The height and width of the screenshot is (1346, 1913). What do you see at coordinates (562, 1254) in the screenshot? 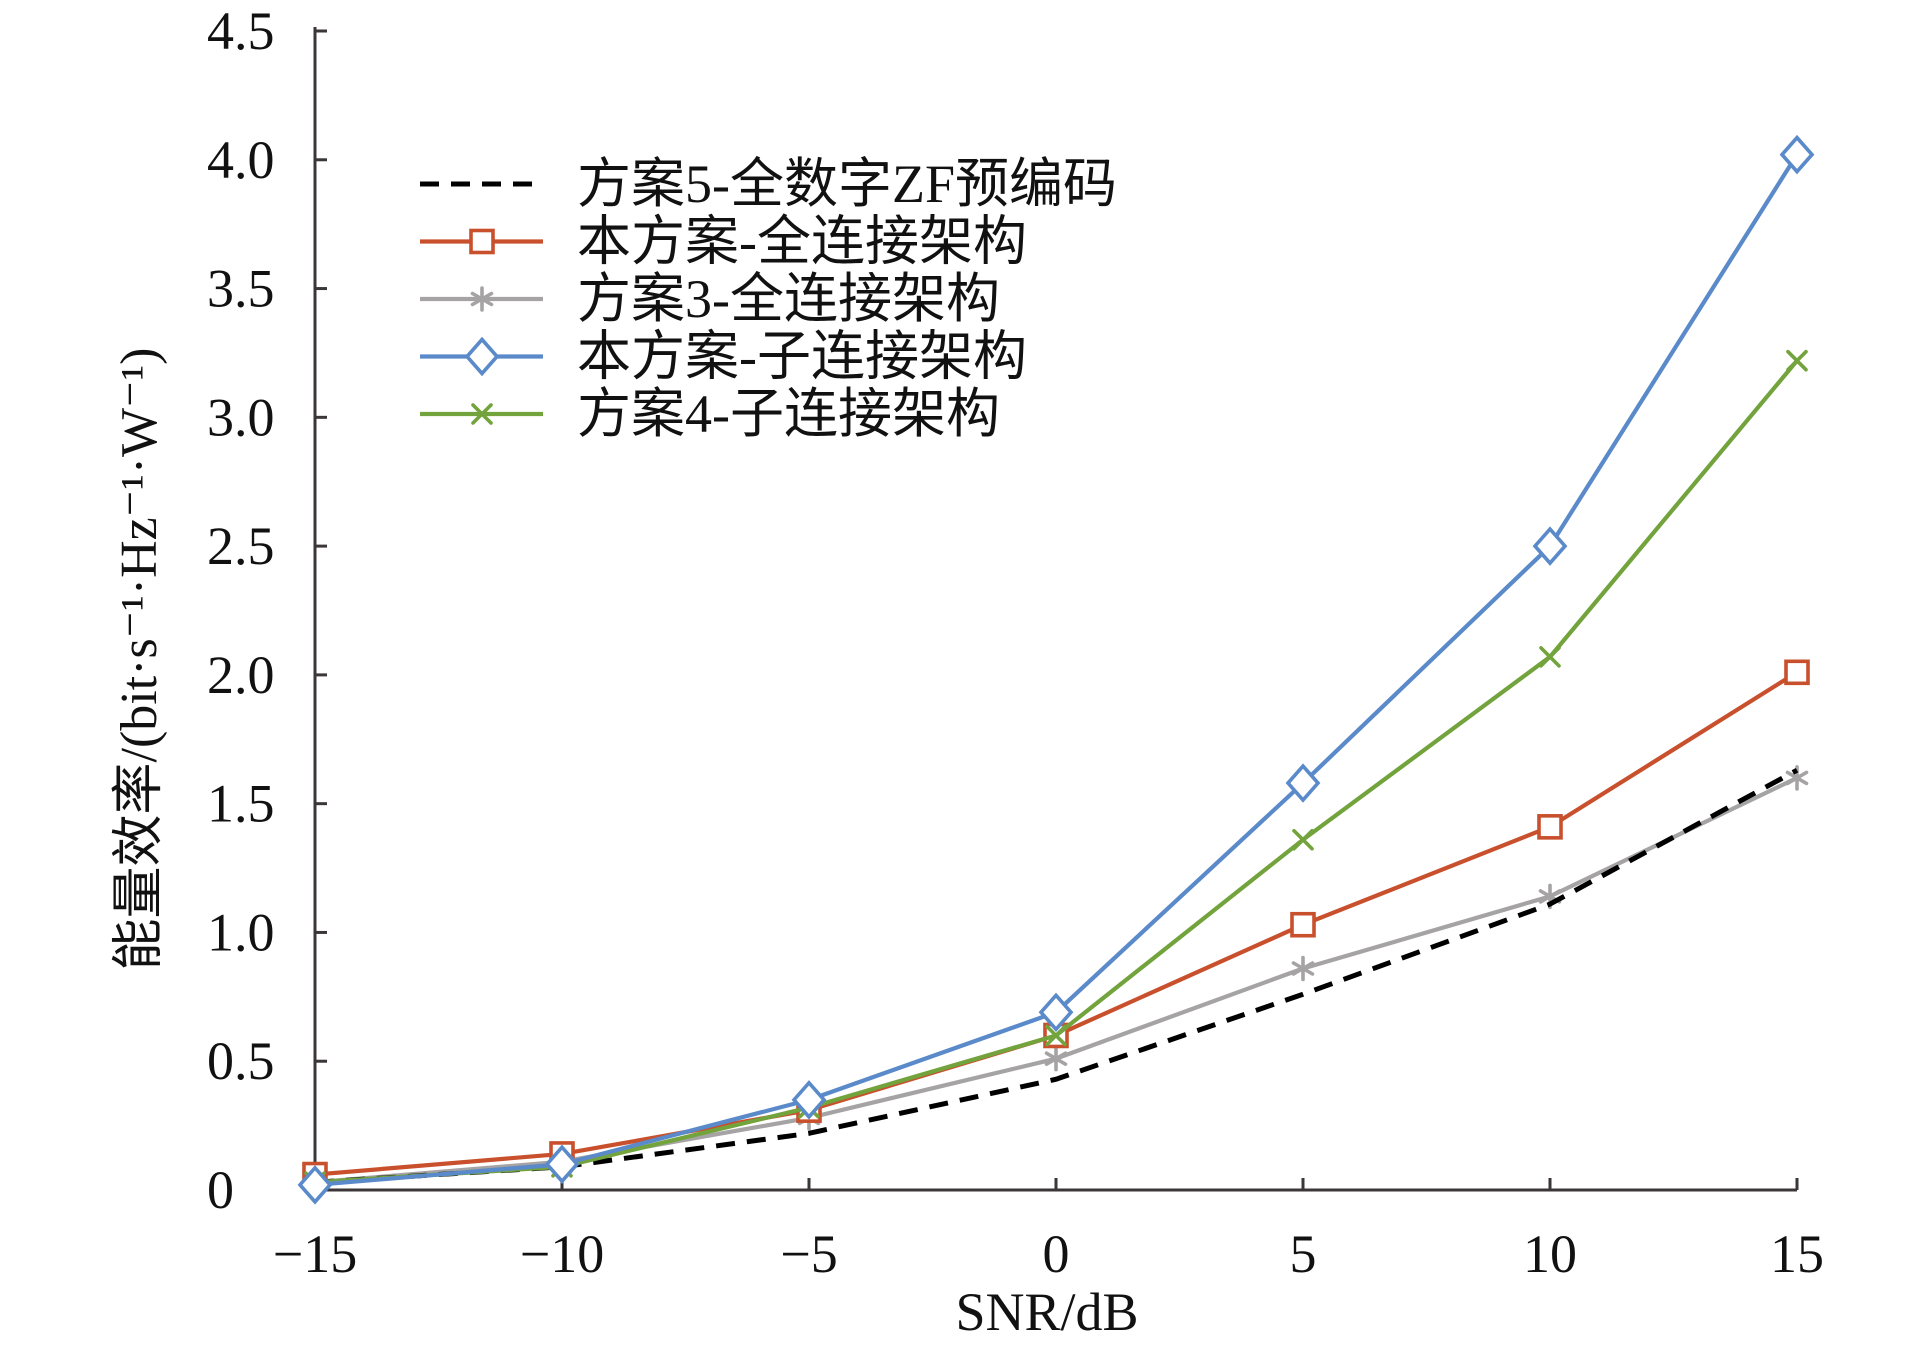
I see `x-tick-label: −10` at bounding box center [562, 1254].